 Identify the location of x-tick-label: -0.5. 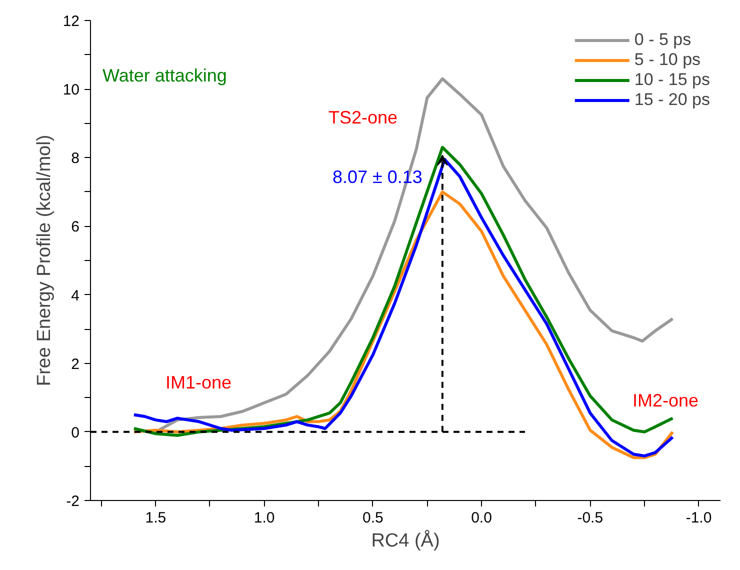
(590, 518).